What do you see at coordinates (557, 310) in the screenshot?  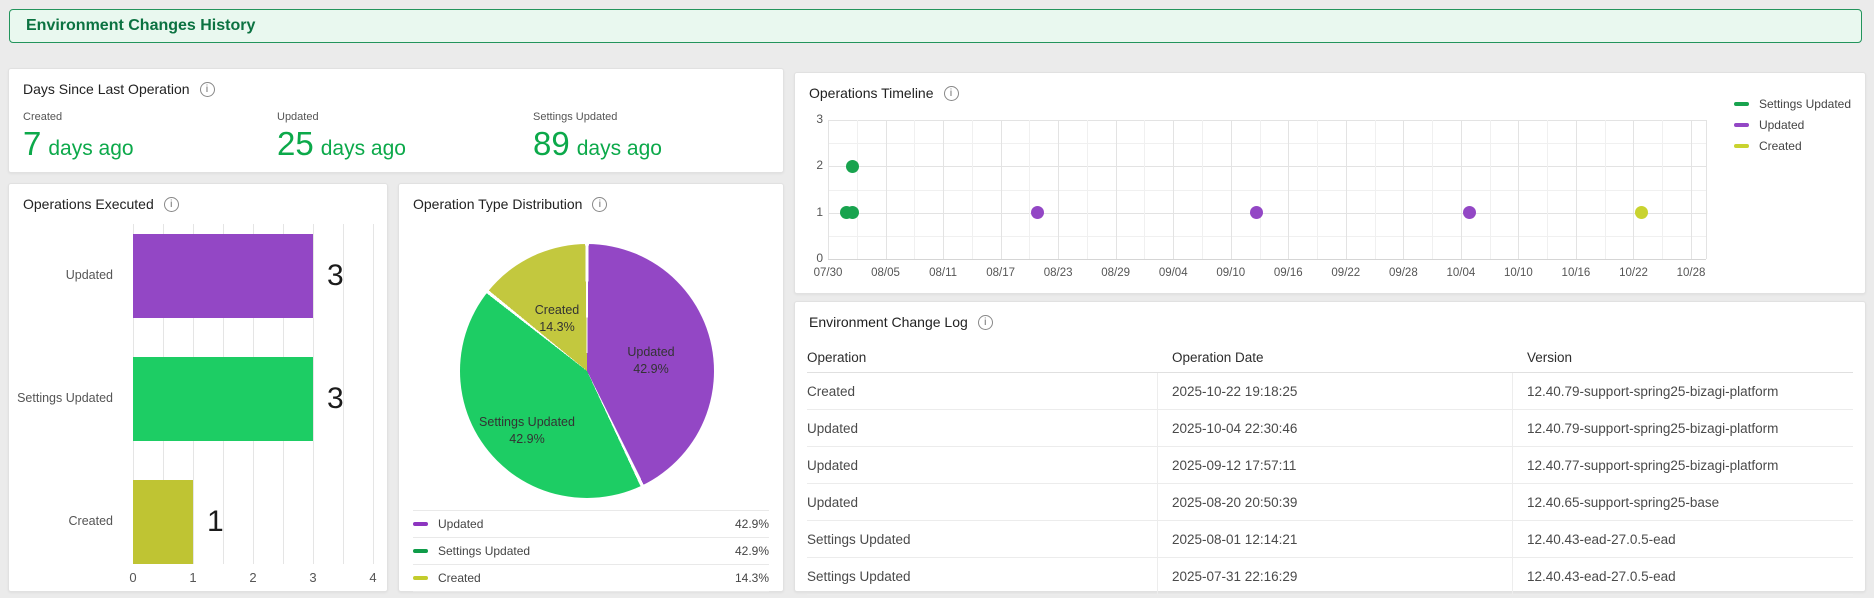 I see `pie-slice-name: Created` at bounding box center [557, 310].